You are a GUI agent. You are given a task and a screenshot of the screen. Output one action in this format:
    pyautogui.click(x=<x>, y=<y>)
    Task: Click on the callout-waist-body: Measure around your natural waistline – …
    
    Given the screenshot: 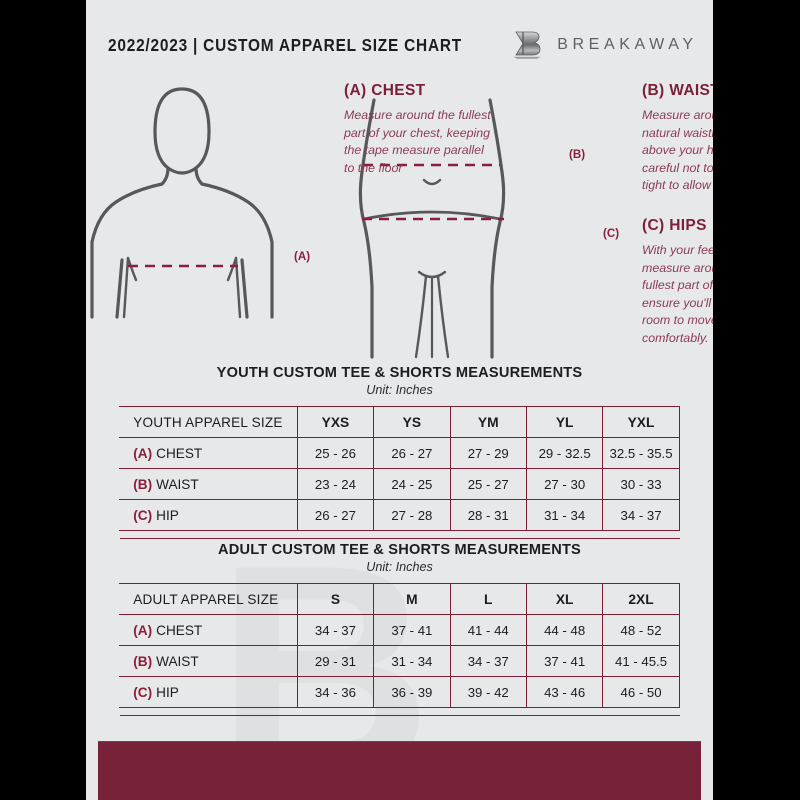 What is the action you would take?
    pyautogui.click(x=677, y=150)
    